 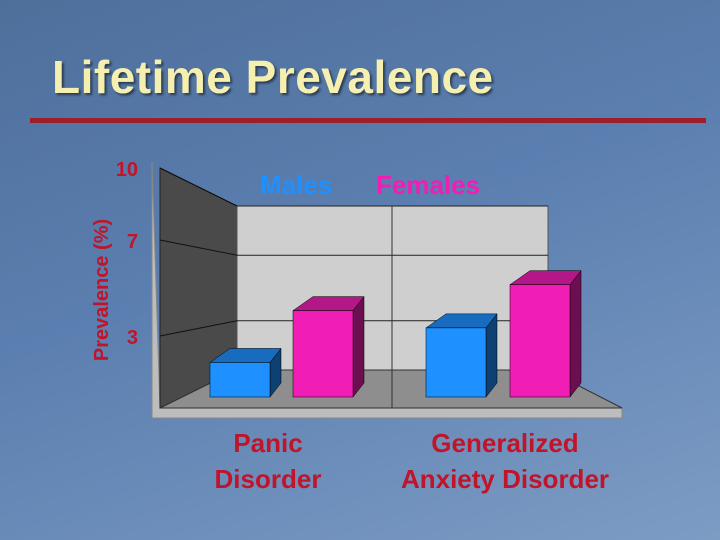 I want to click on title-underline, so click(x=368, y=120).